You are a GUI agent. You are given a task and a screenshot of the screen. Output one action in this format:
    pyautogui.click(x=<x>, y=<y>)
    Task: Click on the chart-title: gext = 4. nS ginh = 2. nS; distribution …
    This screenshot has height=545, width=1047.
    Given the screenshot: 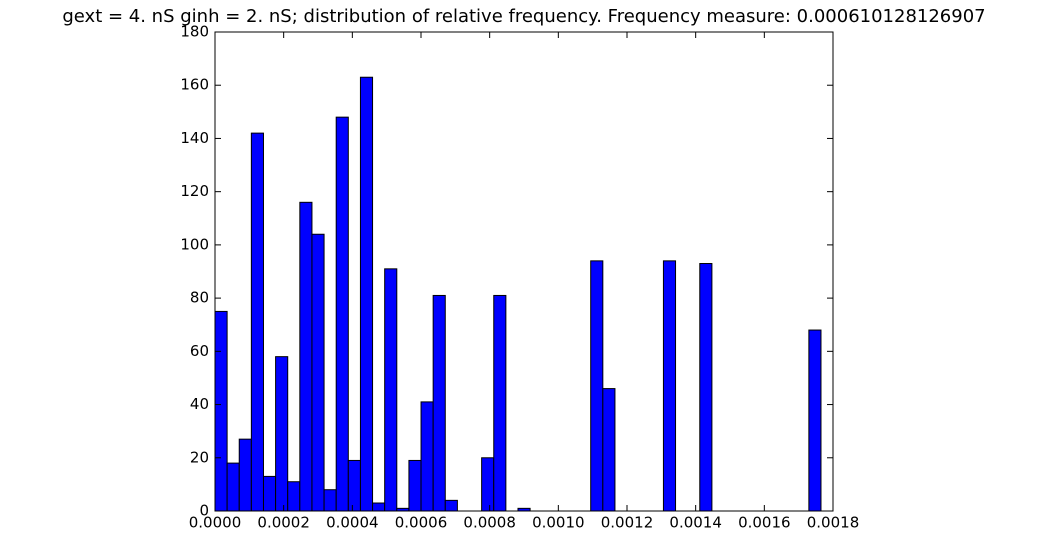 What is the action you would take?
    pyautogui.click(x=523, y=16)
    